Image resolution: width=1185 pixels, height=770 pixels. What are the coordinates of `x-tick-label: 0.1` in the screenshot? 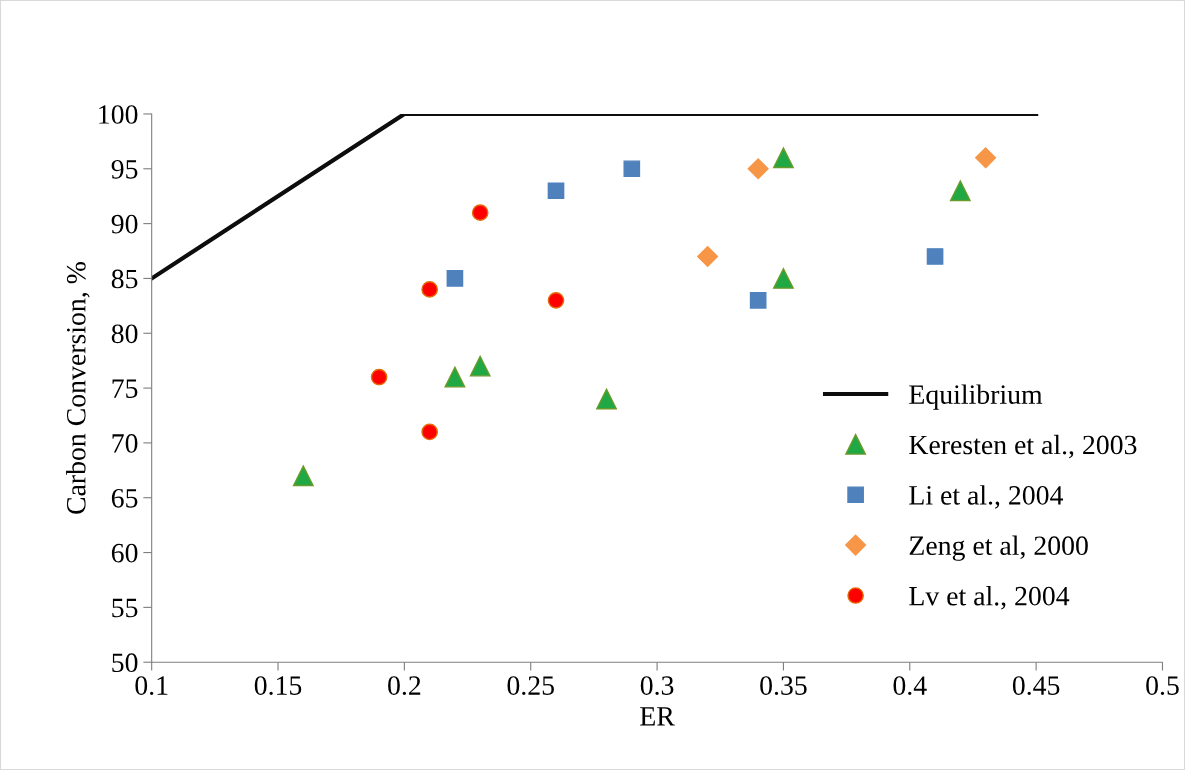 It's located at (151, 686).